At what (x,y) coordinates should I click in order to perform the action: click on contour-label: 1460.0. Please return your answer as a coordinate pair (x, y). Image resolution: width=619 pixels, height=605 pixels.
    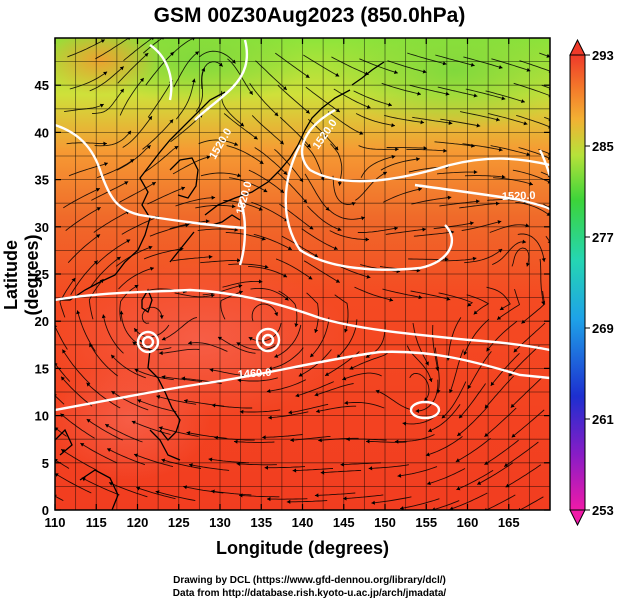
    Looking at the image, I should click on (254, 374).